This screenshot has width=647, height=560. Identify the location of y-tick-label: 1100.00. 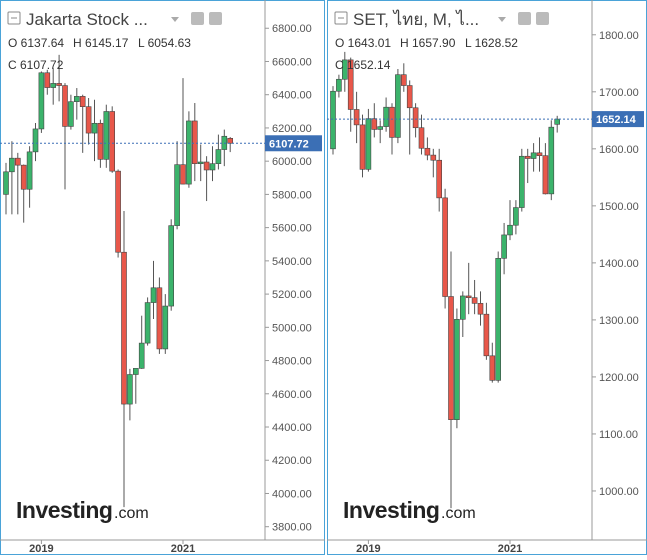
(618, 435).